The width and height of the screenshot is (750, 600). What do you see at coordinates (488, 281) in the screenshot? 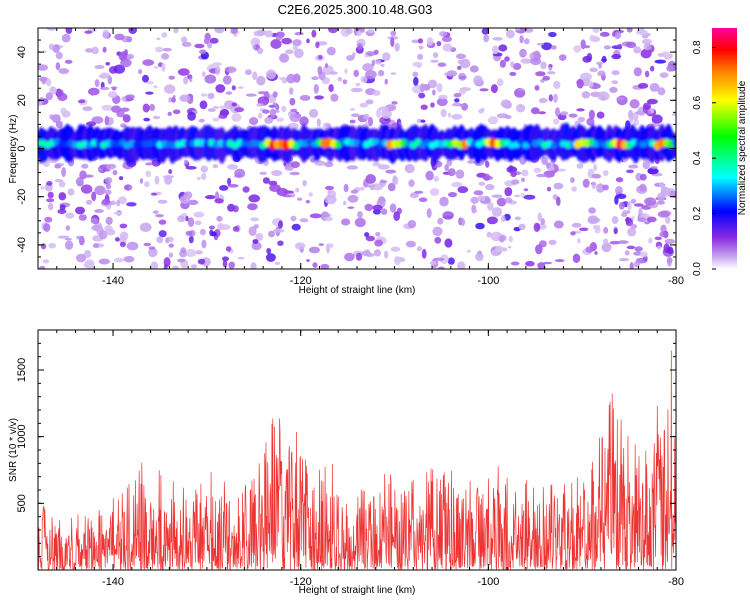
I see `x-tick-label: -100` at bounding box center [488, 281].